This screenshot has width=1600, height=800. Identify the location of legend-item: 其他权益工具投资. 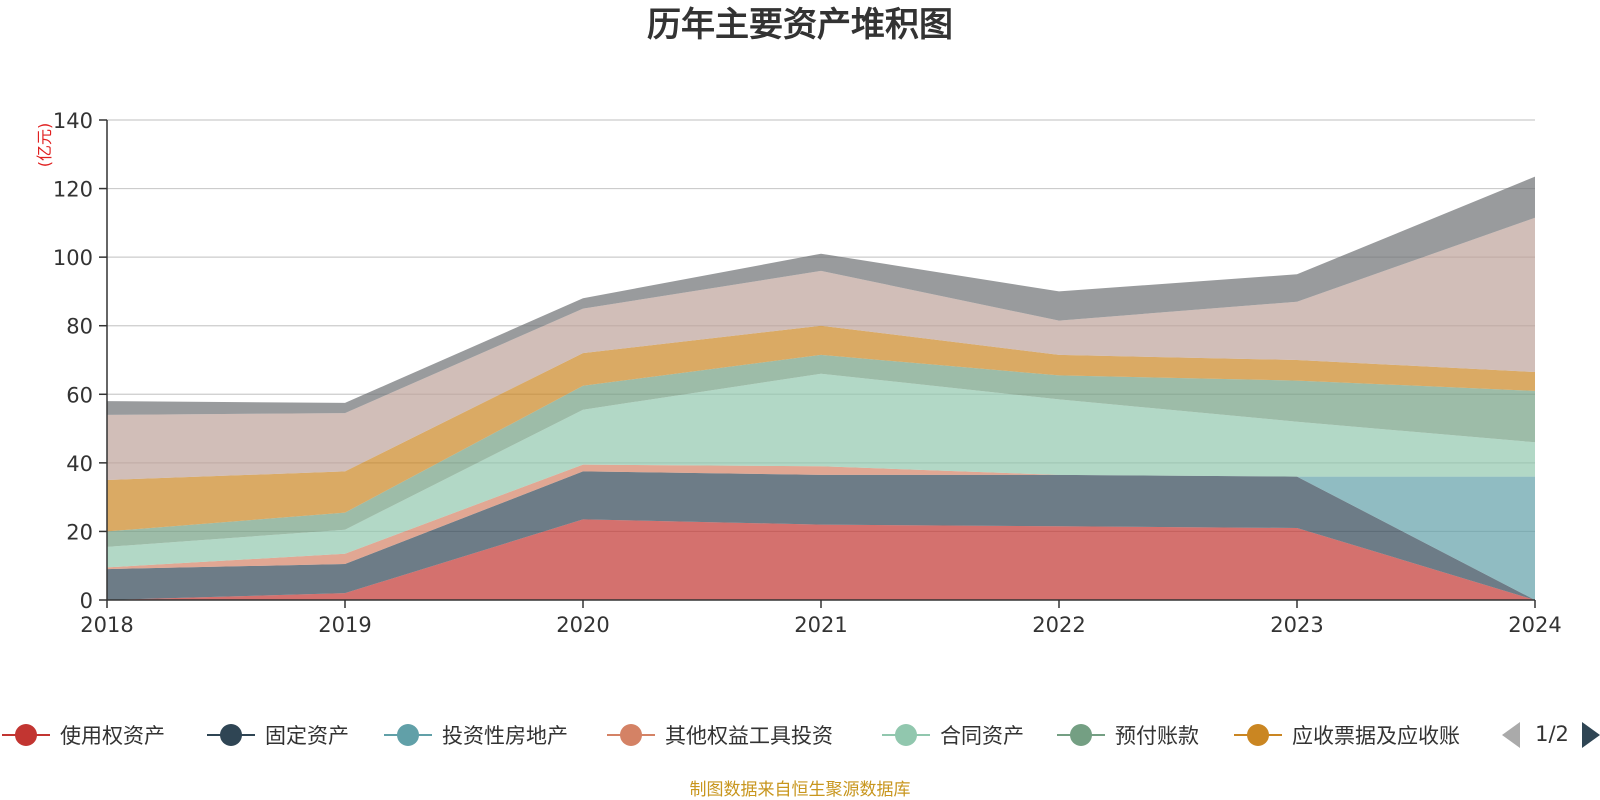
(720, 736).